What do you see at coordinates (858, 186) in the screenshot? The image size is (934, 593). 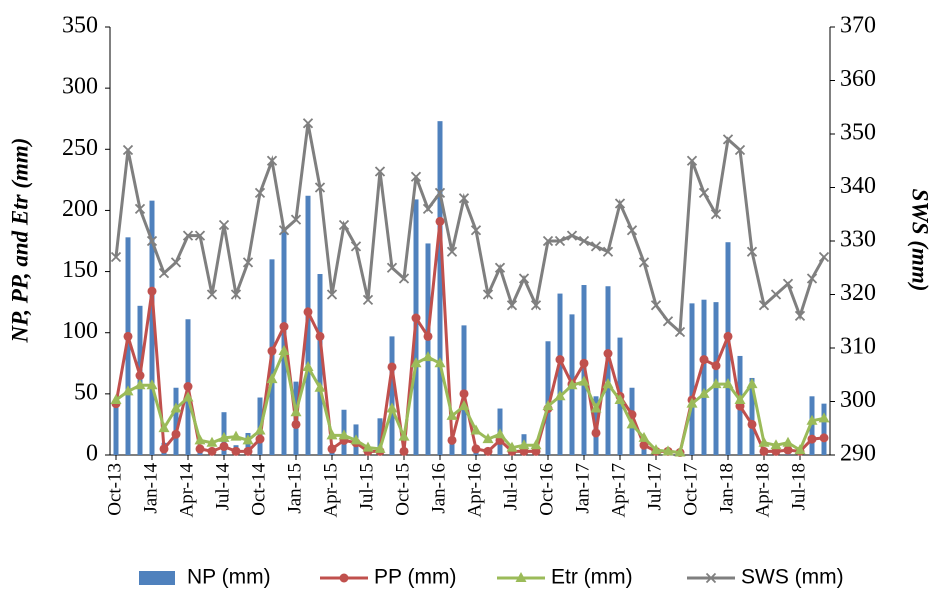 I see `y2-tick-label: 340` at bounding box center [858, 186].